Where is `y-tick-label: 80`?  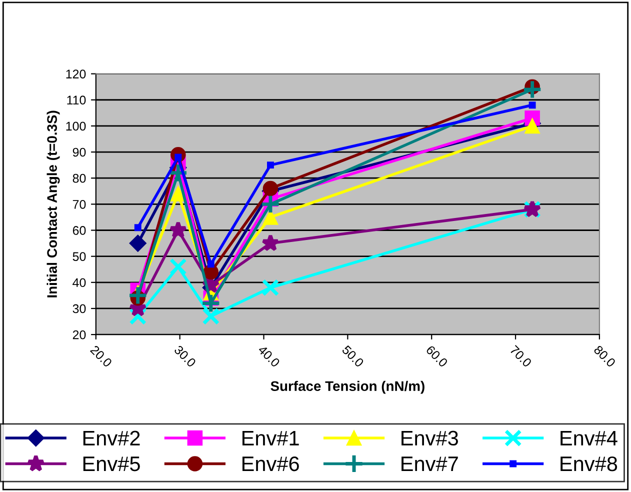
y-tick-label: 80 is located at coordinates (79, 178).